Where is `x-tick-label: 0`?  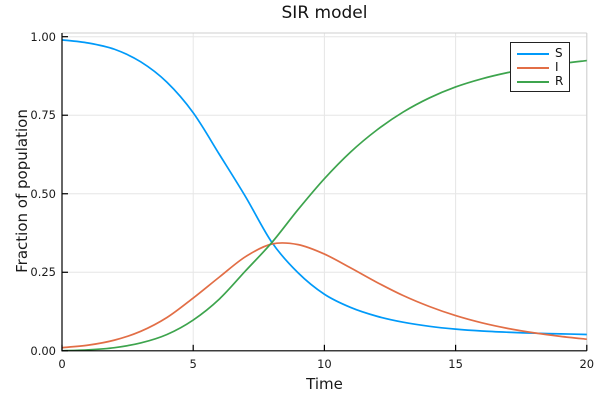
x-tick-label: 0 is located at coordinates (62, 364).